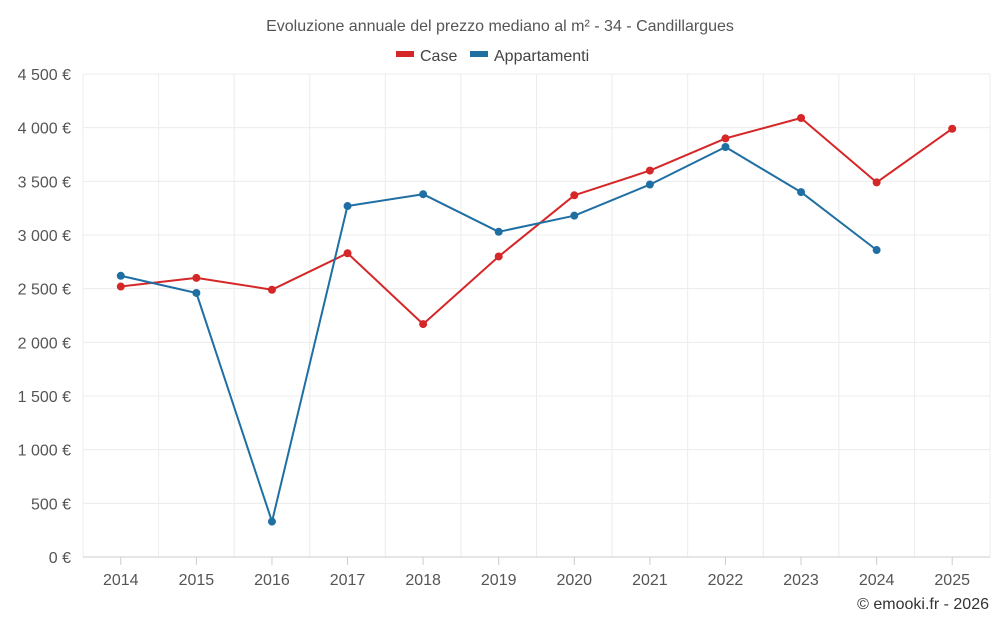  I want to click on y-tick-label: 2 500 €, so click(44, 290).